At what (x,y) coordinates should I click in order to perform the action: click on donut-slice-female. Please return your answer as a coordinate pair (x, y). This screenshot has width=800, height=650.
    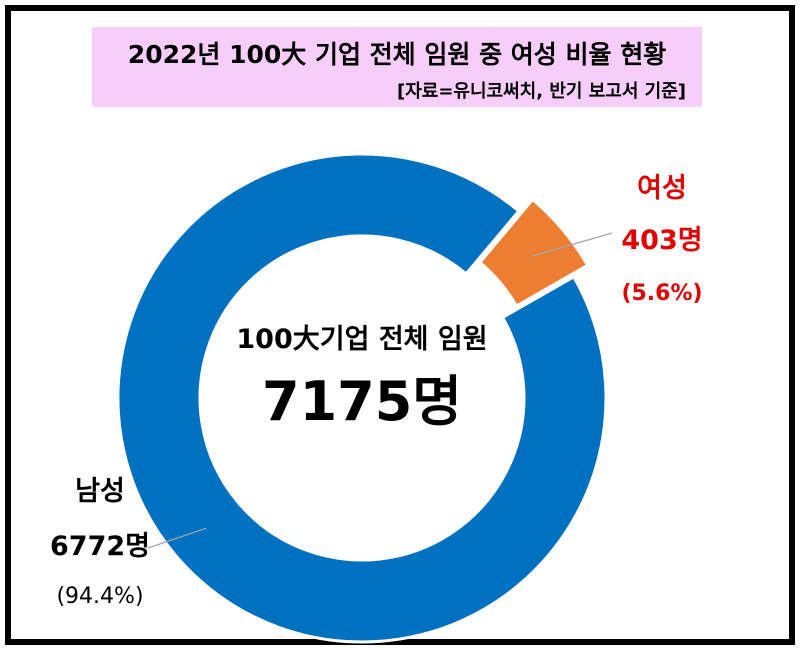
    Looking at the image, I should click on (533, 253).